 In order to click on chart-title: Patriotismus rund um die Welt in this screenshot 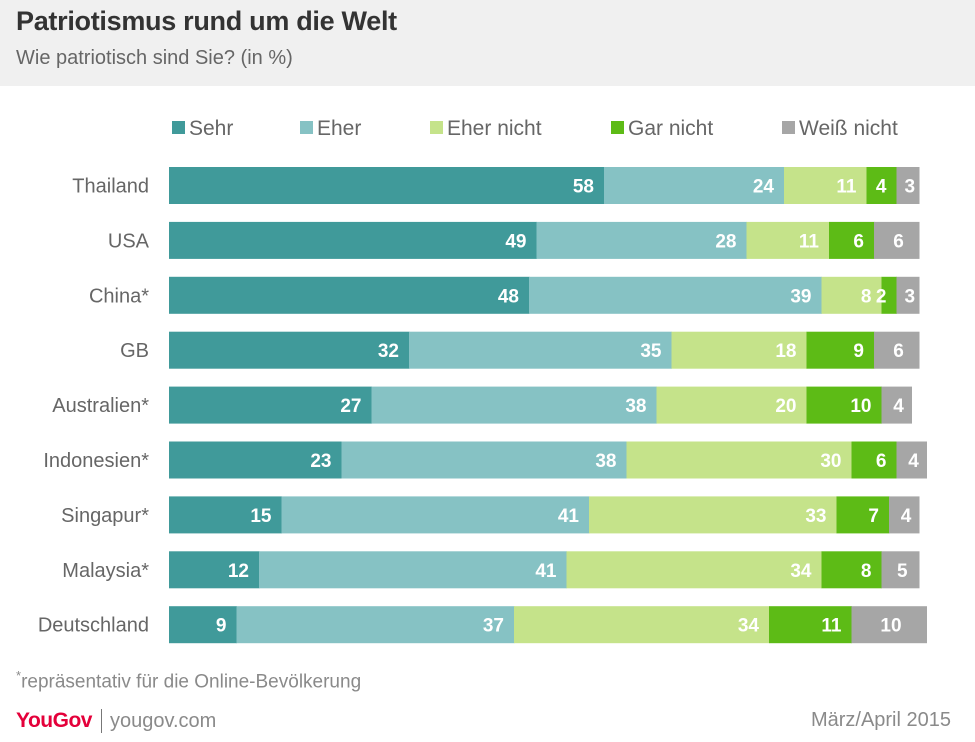, I will do `click(206, 21)`.